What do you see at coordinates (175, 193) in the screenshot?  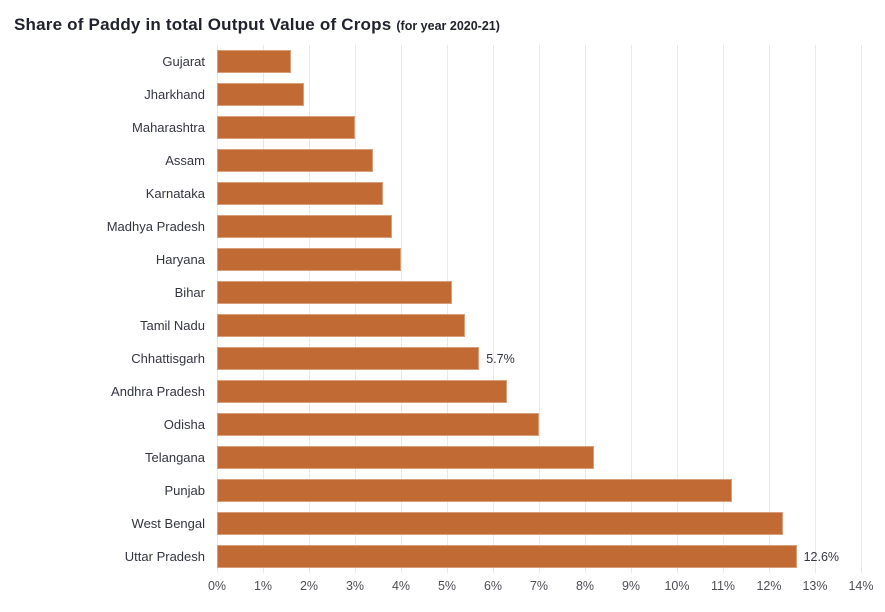 I see `category-label: Karnataka` at bounding box center [175, 193].